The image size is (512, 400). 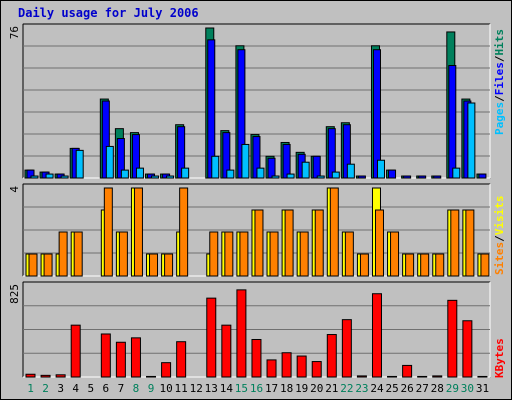 I want to click on chart-title: Daily usage for July 2006, so click(x=108, y=13).